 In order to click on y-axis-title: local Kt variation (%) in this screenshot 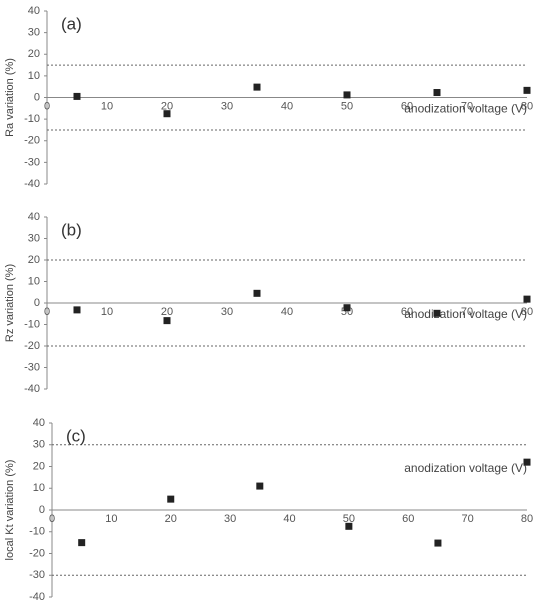, I will do `click(10, 510)`.